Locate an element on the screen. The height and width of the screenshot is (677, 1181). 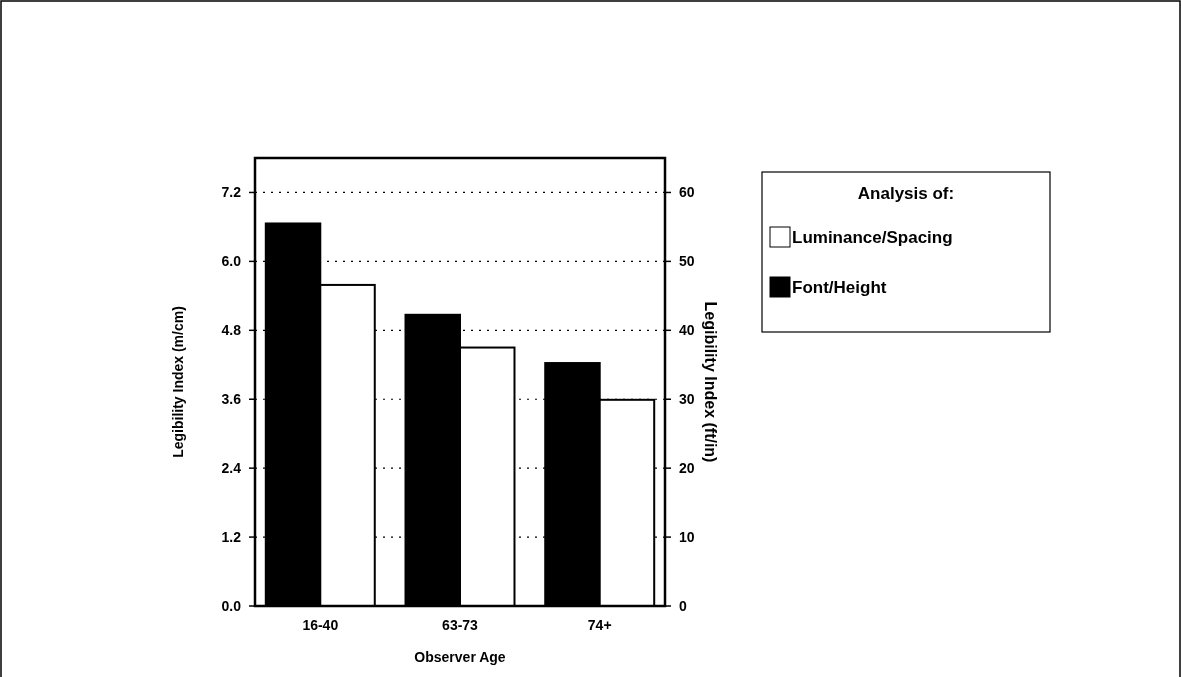
y2-axis-title: Legibility Index (ft/in) is located at coordinates (710, 382).